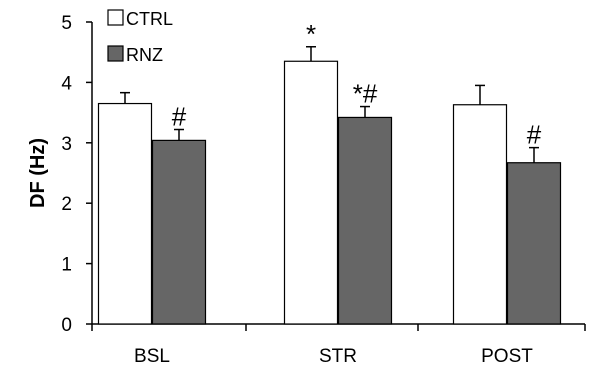 The image size is (589, 368). I want to click on y-tick-label: 3, so click(66, 144).